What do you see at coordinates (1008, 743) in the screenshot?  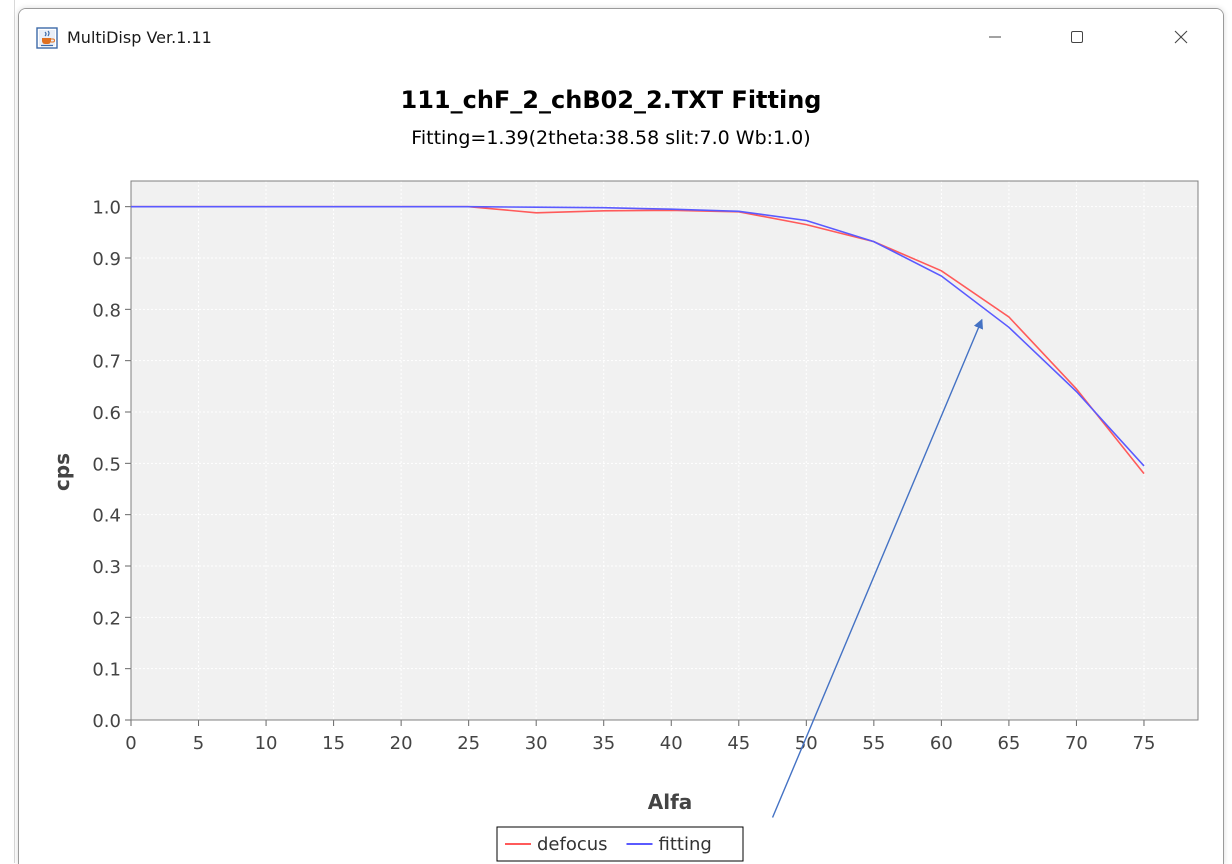 I see `x-tick-label: 65` at bounding box center [1008, 743].